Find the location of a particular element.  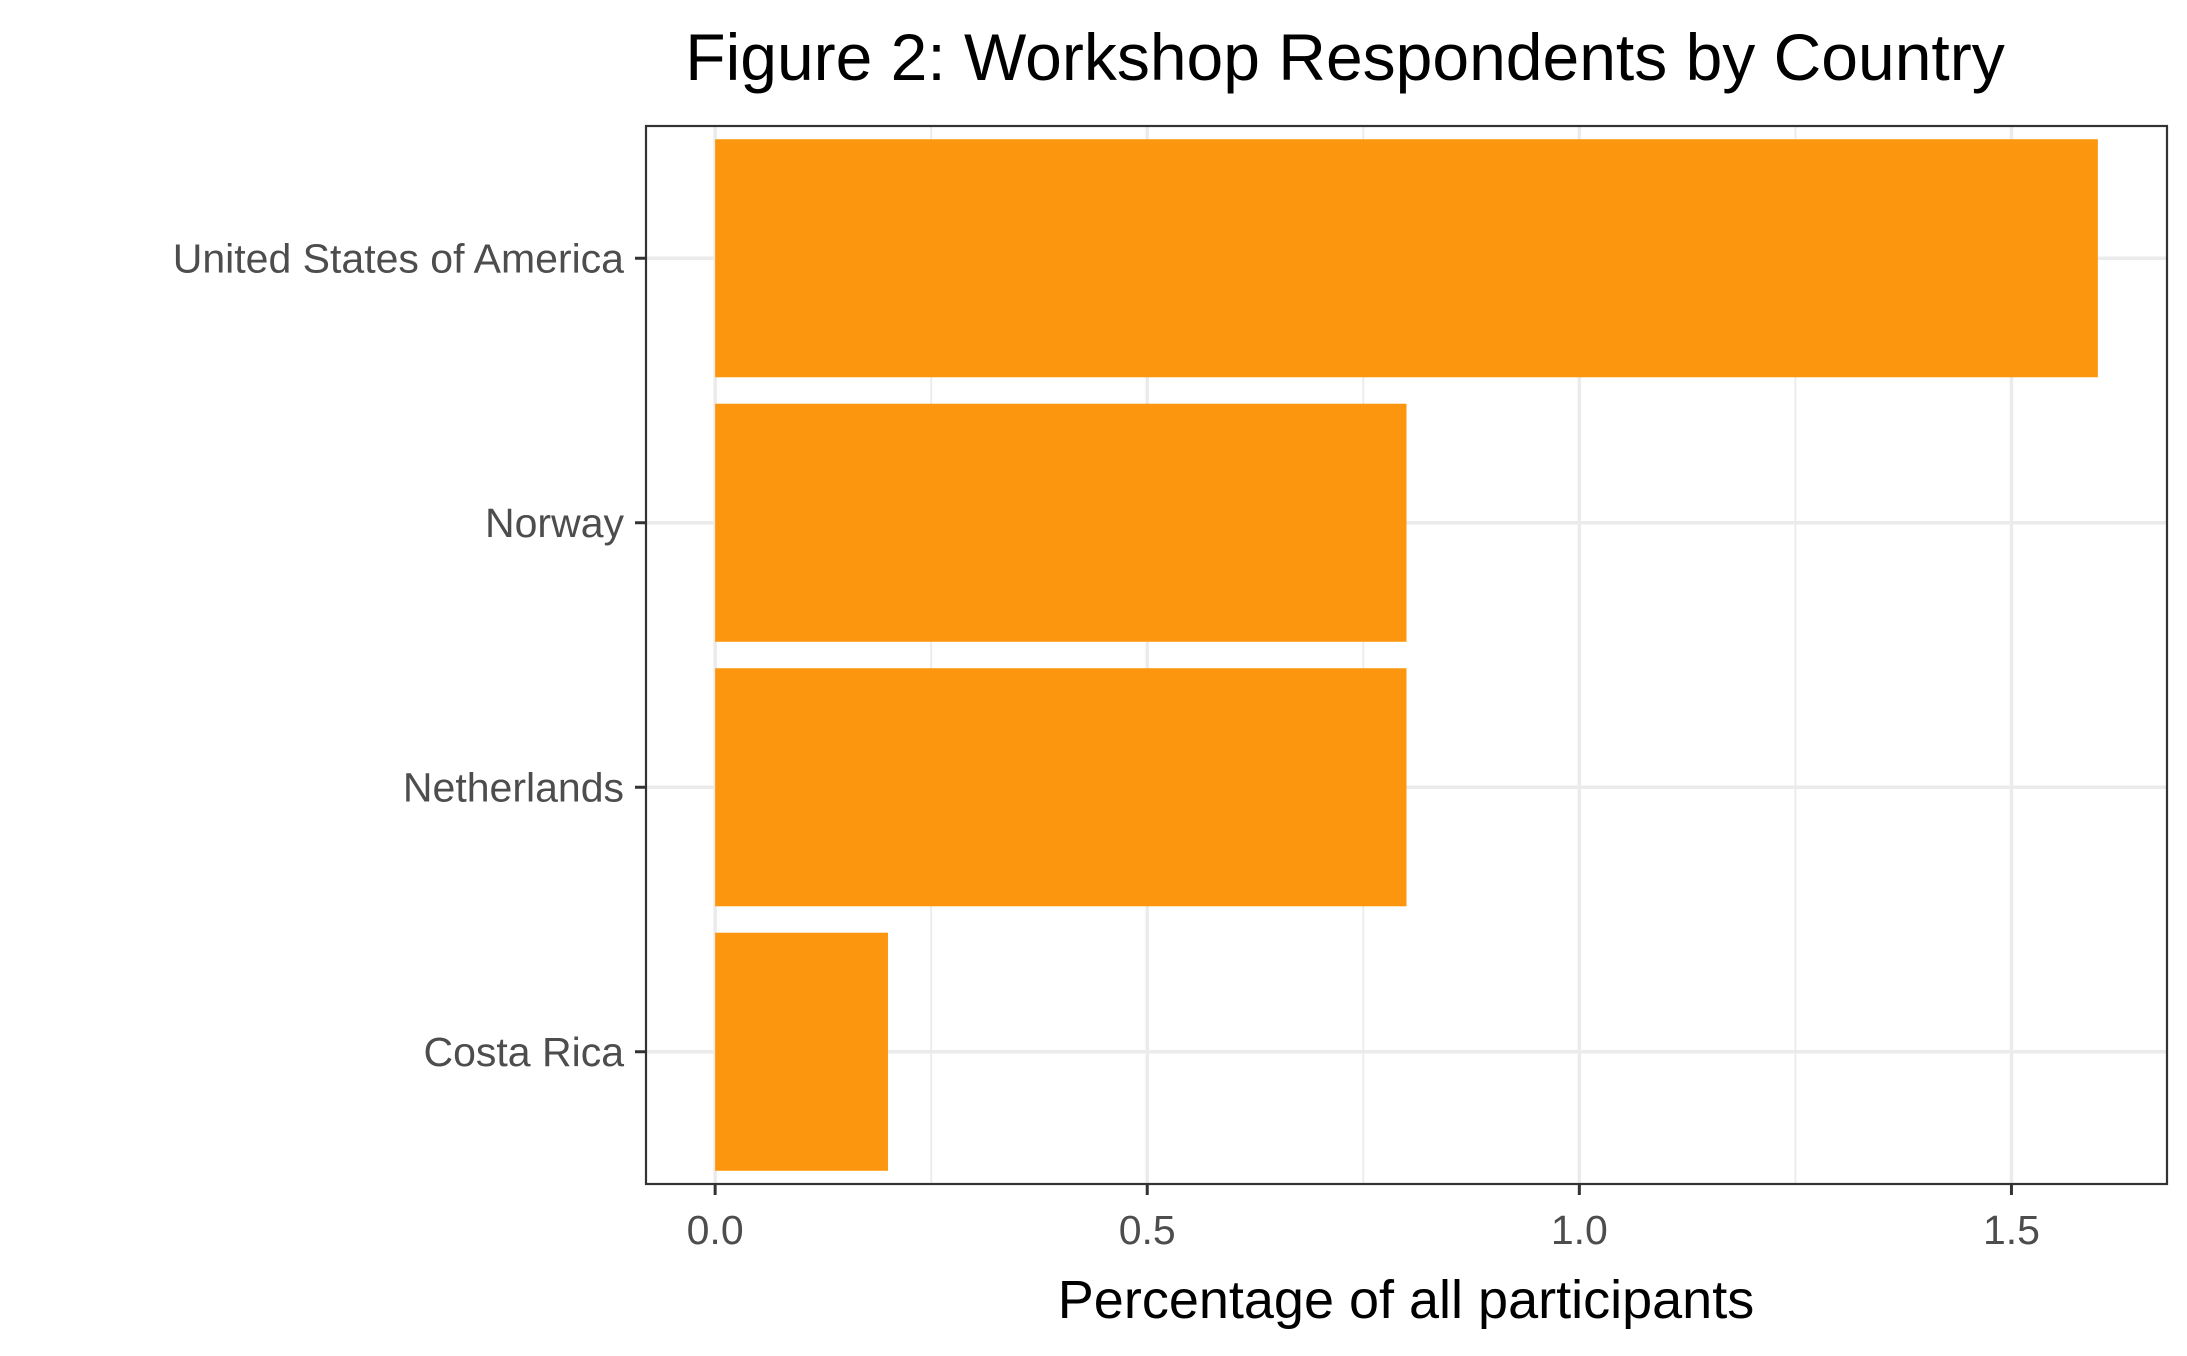

y-tick-label: United States of America is located at coordinates (398, 258).